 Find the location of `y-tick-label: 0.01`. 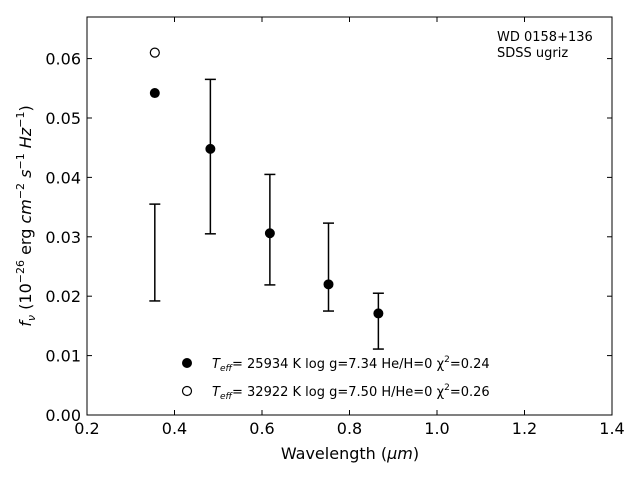

y-tick-label: 0.01 is located at coordinates (63, 356).